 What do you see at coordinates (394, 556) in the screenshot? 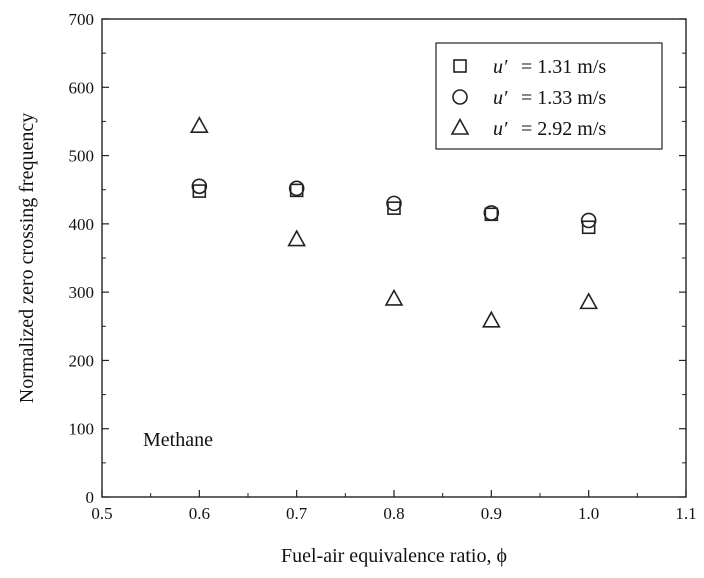
I see `x-axis-title: Fuel-air equivalence ratio, ϕ` at bounding box center [394, 556].